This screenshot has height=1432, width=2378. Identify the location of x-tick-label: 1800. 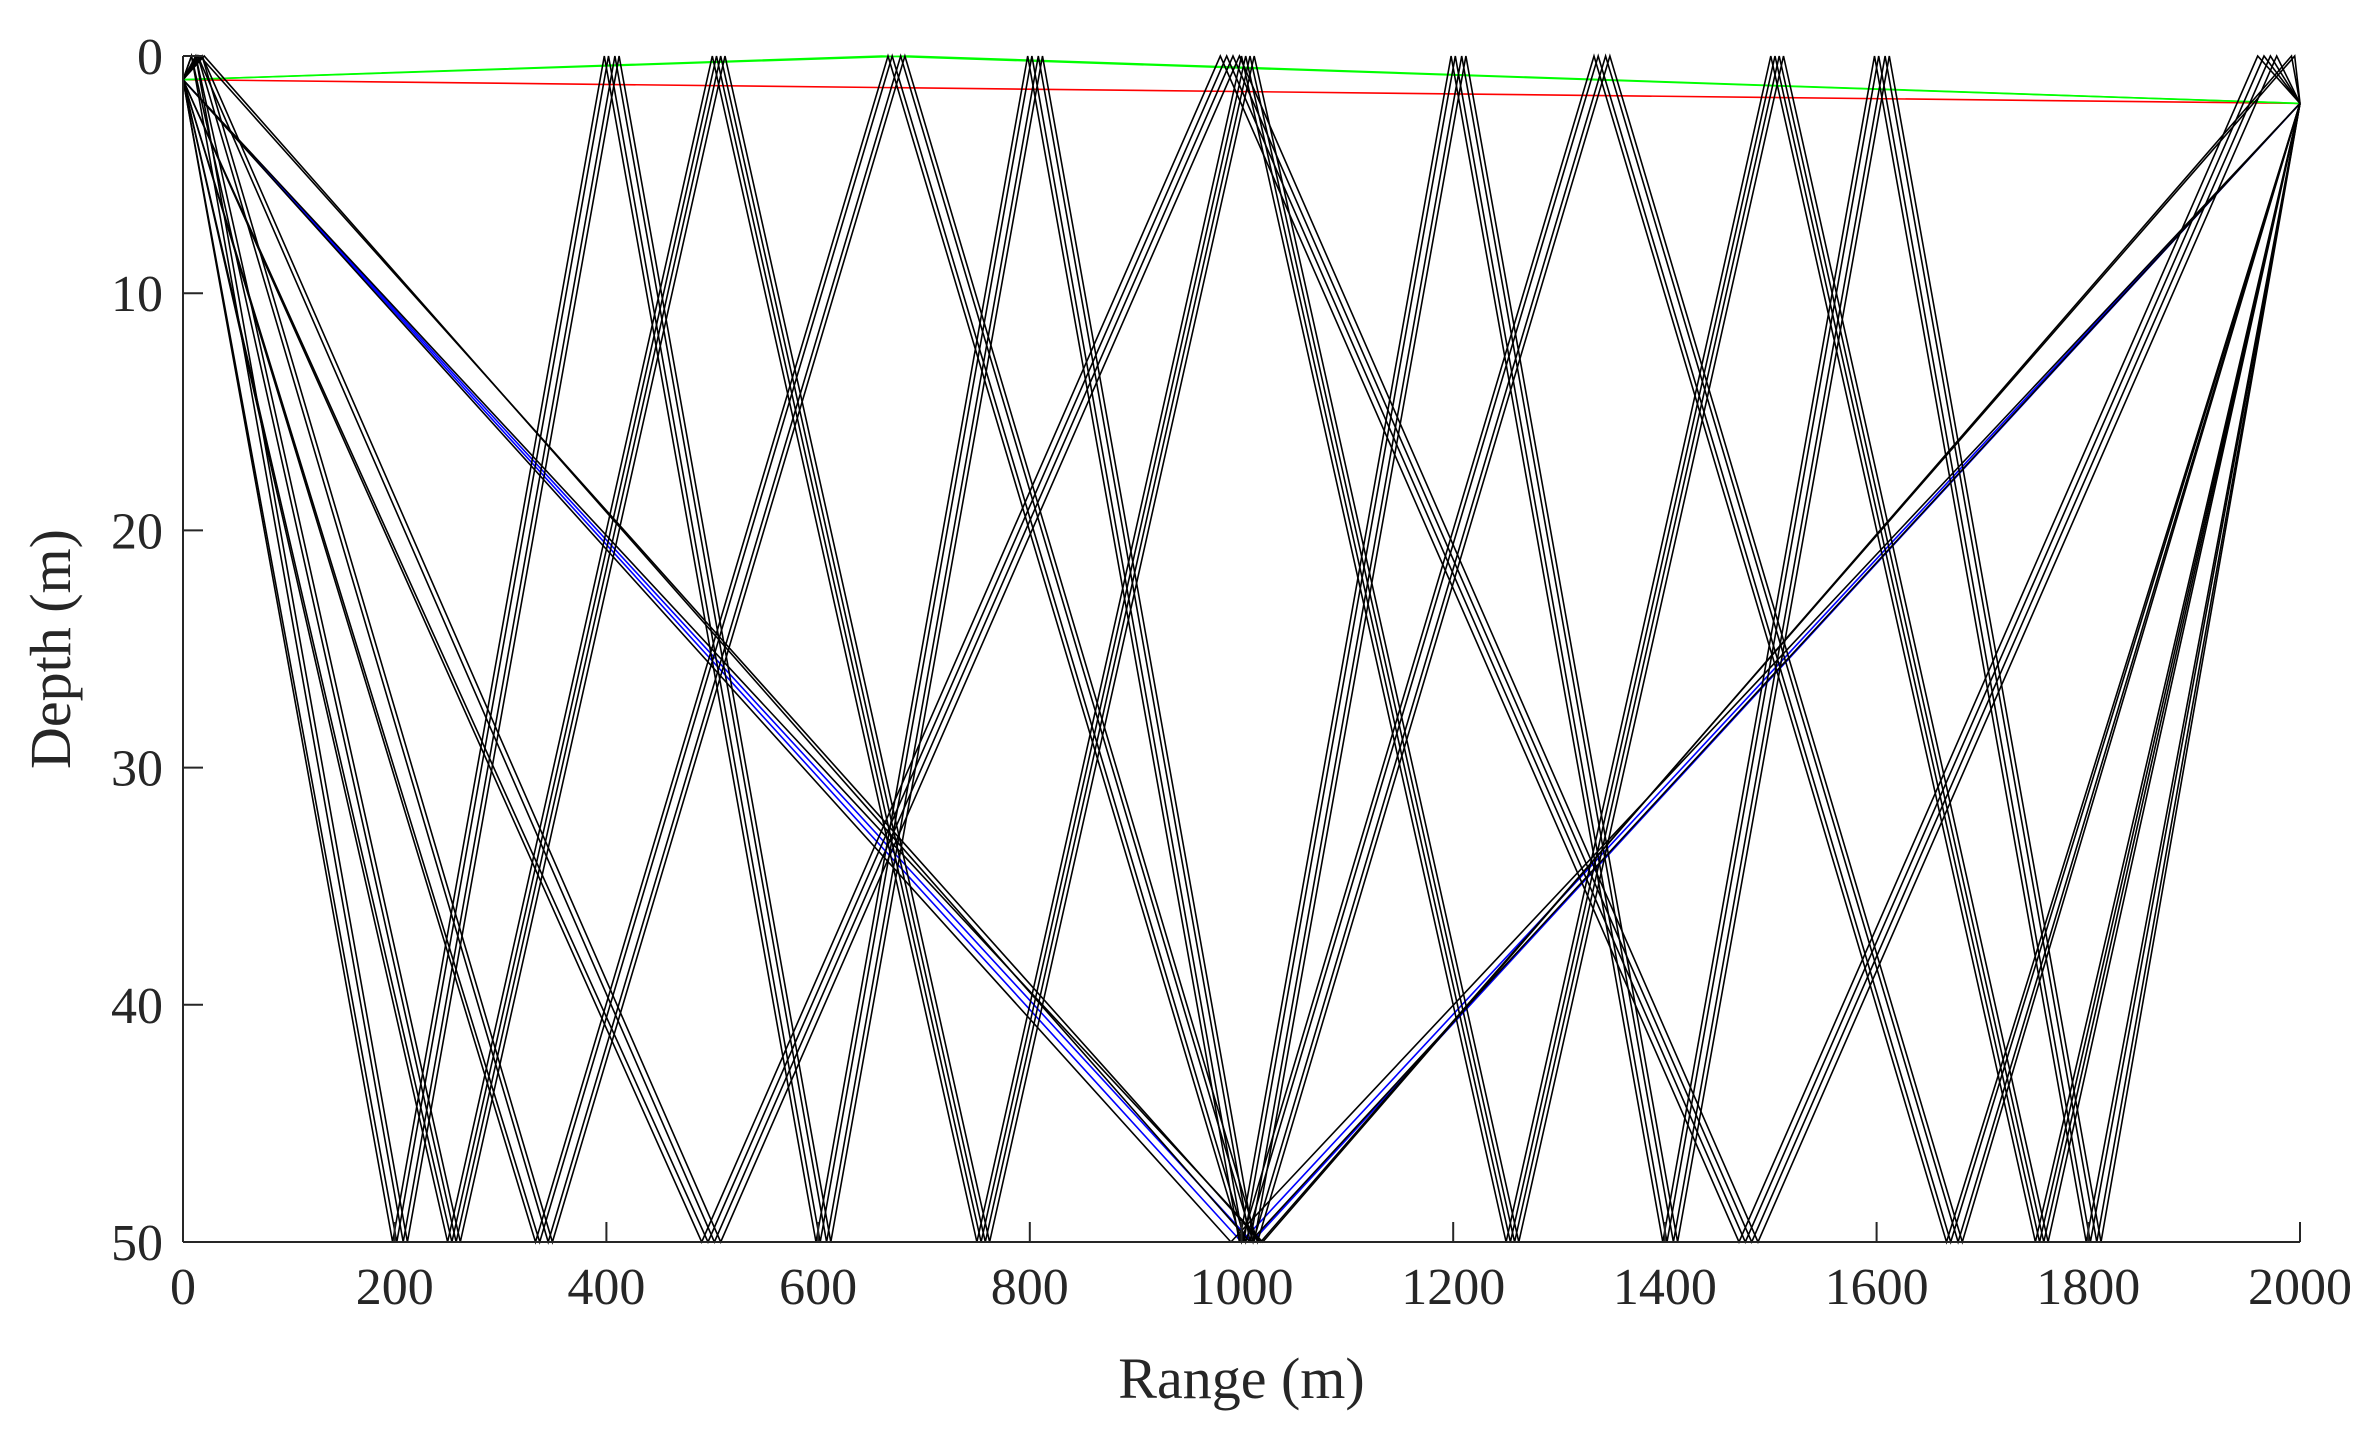
(2088, 1287).